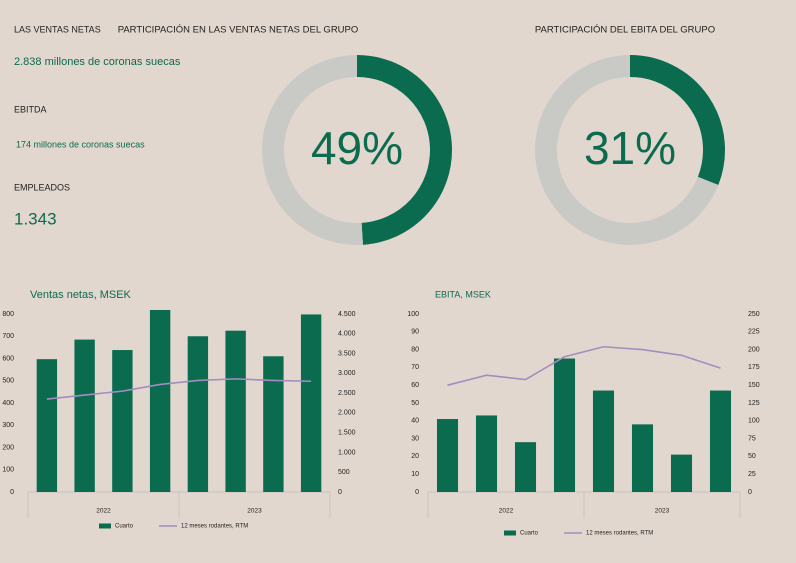 The image size is (796, 563). I want to click on y-tick-label: 800, so click(8, 314).